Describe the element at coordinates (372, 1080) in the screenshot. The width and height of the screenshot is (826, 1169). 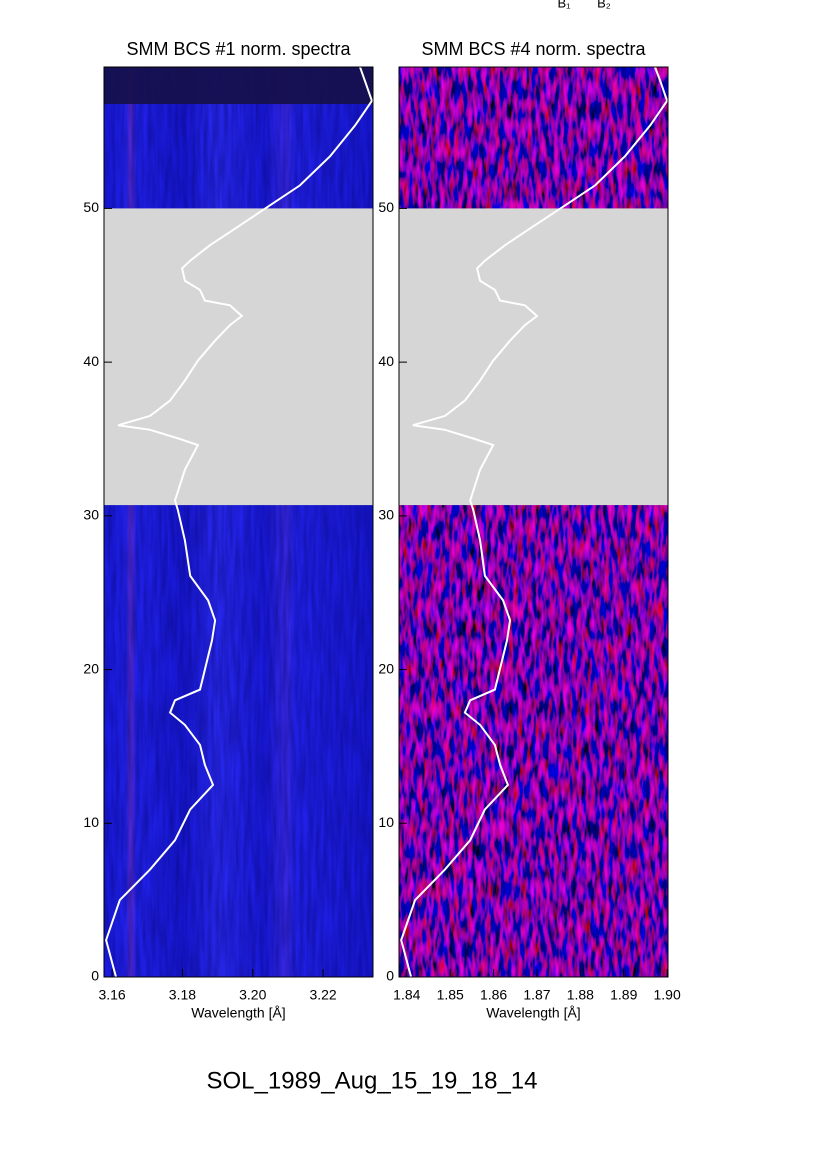
I see `caption: SOL_1989_Aug_15_19_18_14` at that location.